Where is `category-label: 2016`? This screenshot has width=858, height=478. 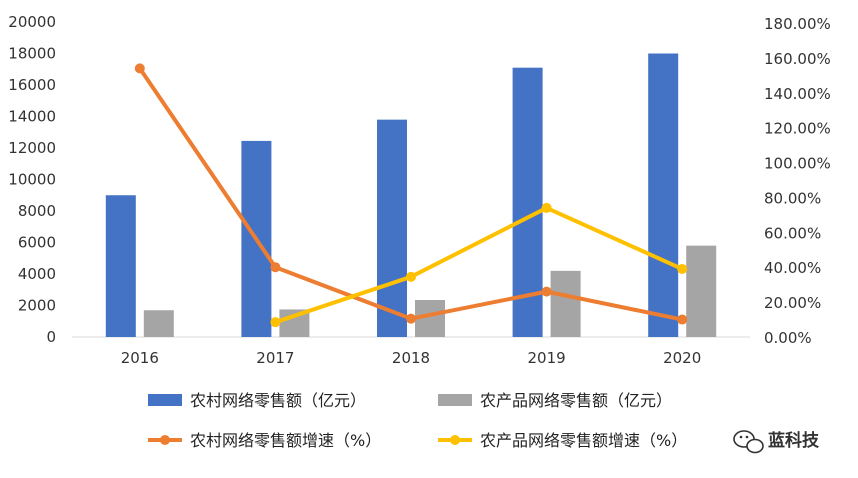
category-label: 2016 is located at coordinates (140, 358).